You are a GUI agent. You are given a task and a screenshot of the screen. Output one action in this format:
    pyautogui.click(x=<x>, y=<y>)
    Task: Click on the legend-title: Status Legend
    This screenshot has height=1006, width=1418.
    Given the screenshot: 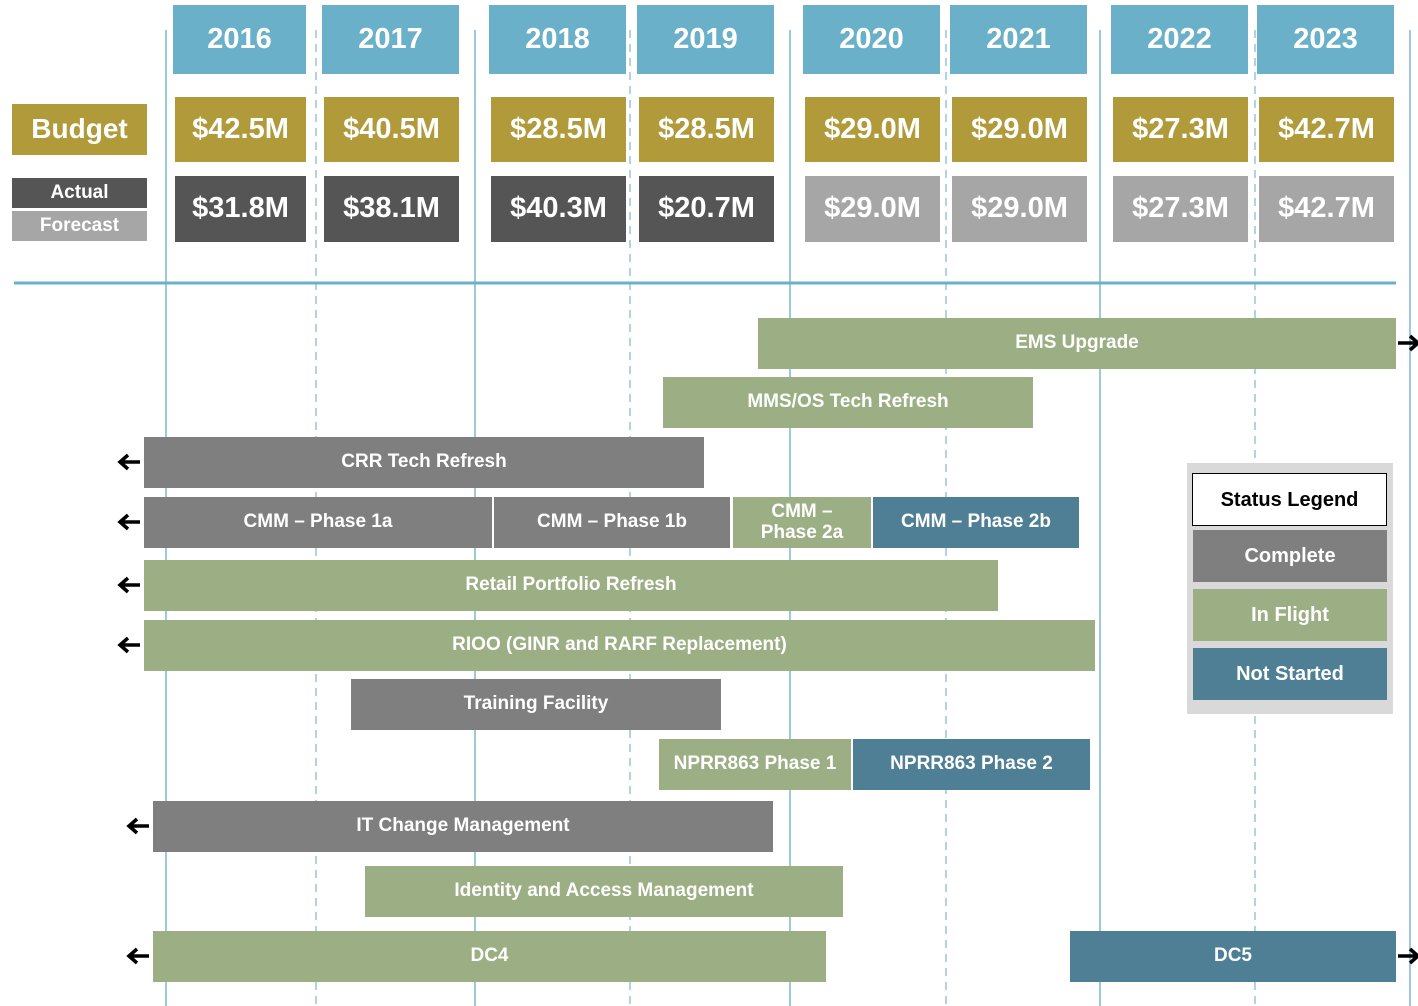 What is the action you would take?
    pyautogui.click(x=1289, y=499)
    